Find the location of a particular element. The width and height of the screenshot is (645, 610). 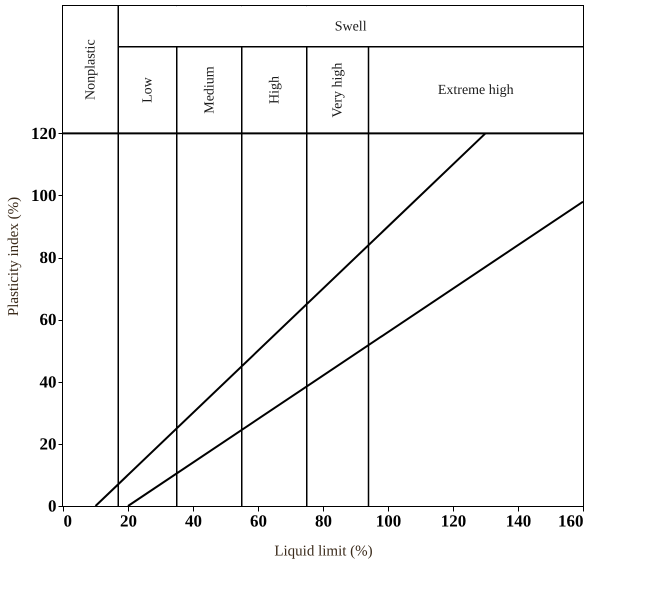

x-tick-label: 80 is located at coordinates (323, 521).